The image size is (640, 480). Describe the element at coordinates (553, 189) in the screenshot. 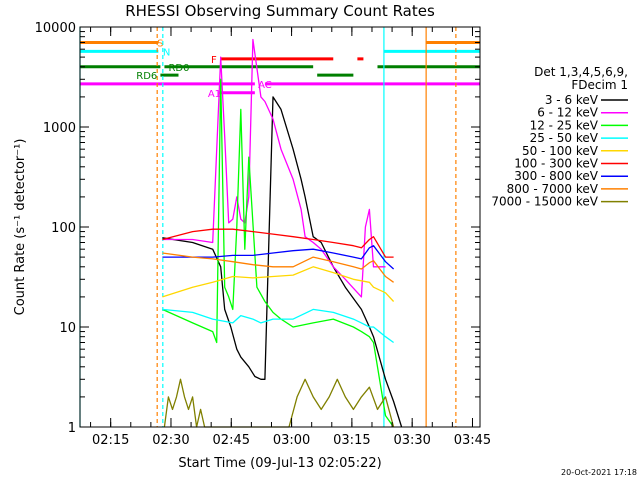

I see `legend-label: 800 - 7000 keV` at that location.